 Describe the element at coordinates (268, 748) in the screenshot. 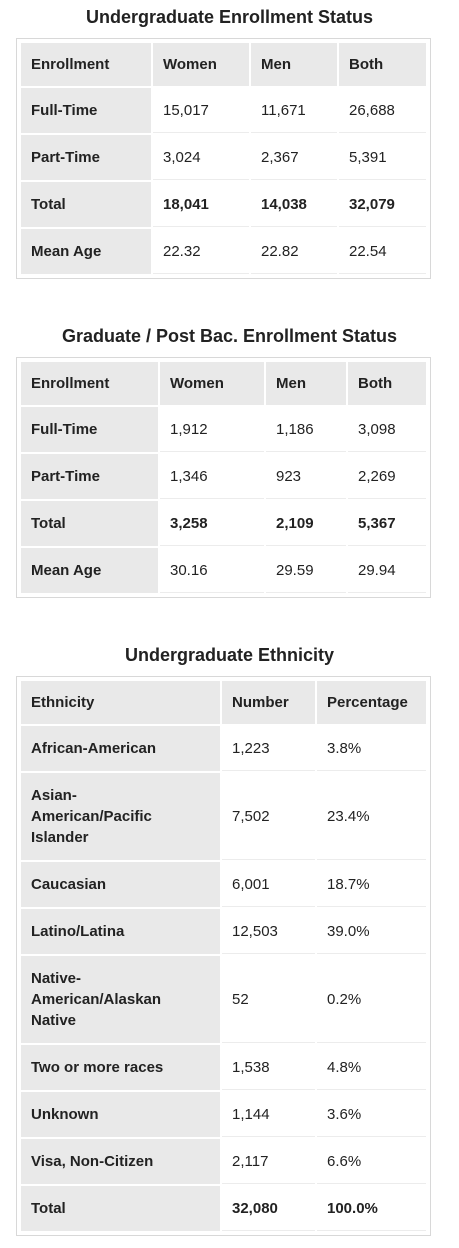

I see `table-cell: 1,223` at that location.